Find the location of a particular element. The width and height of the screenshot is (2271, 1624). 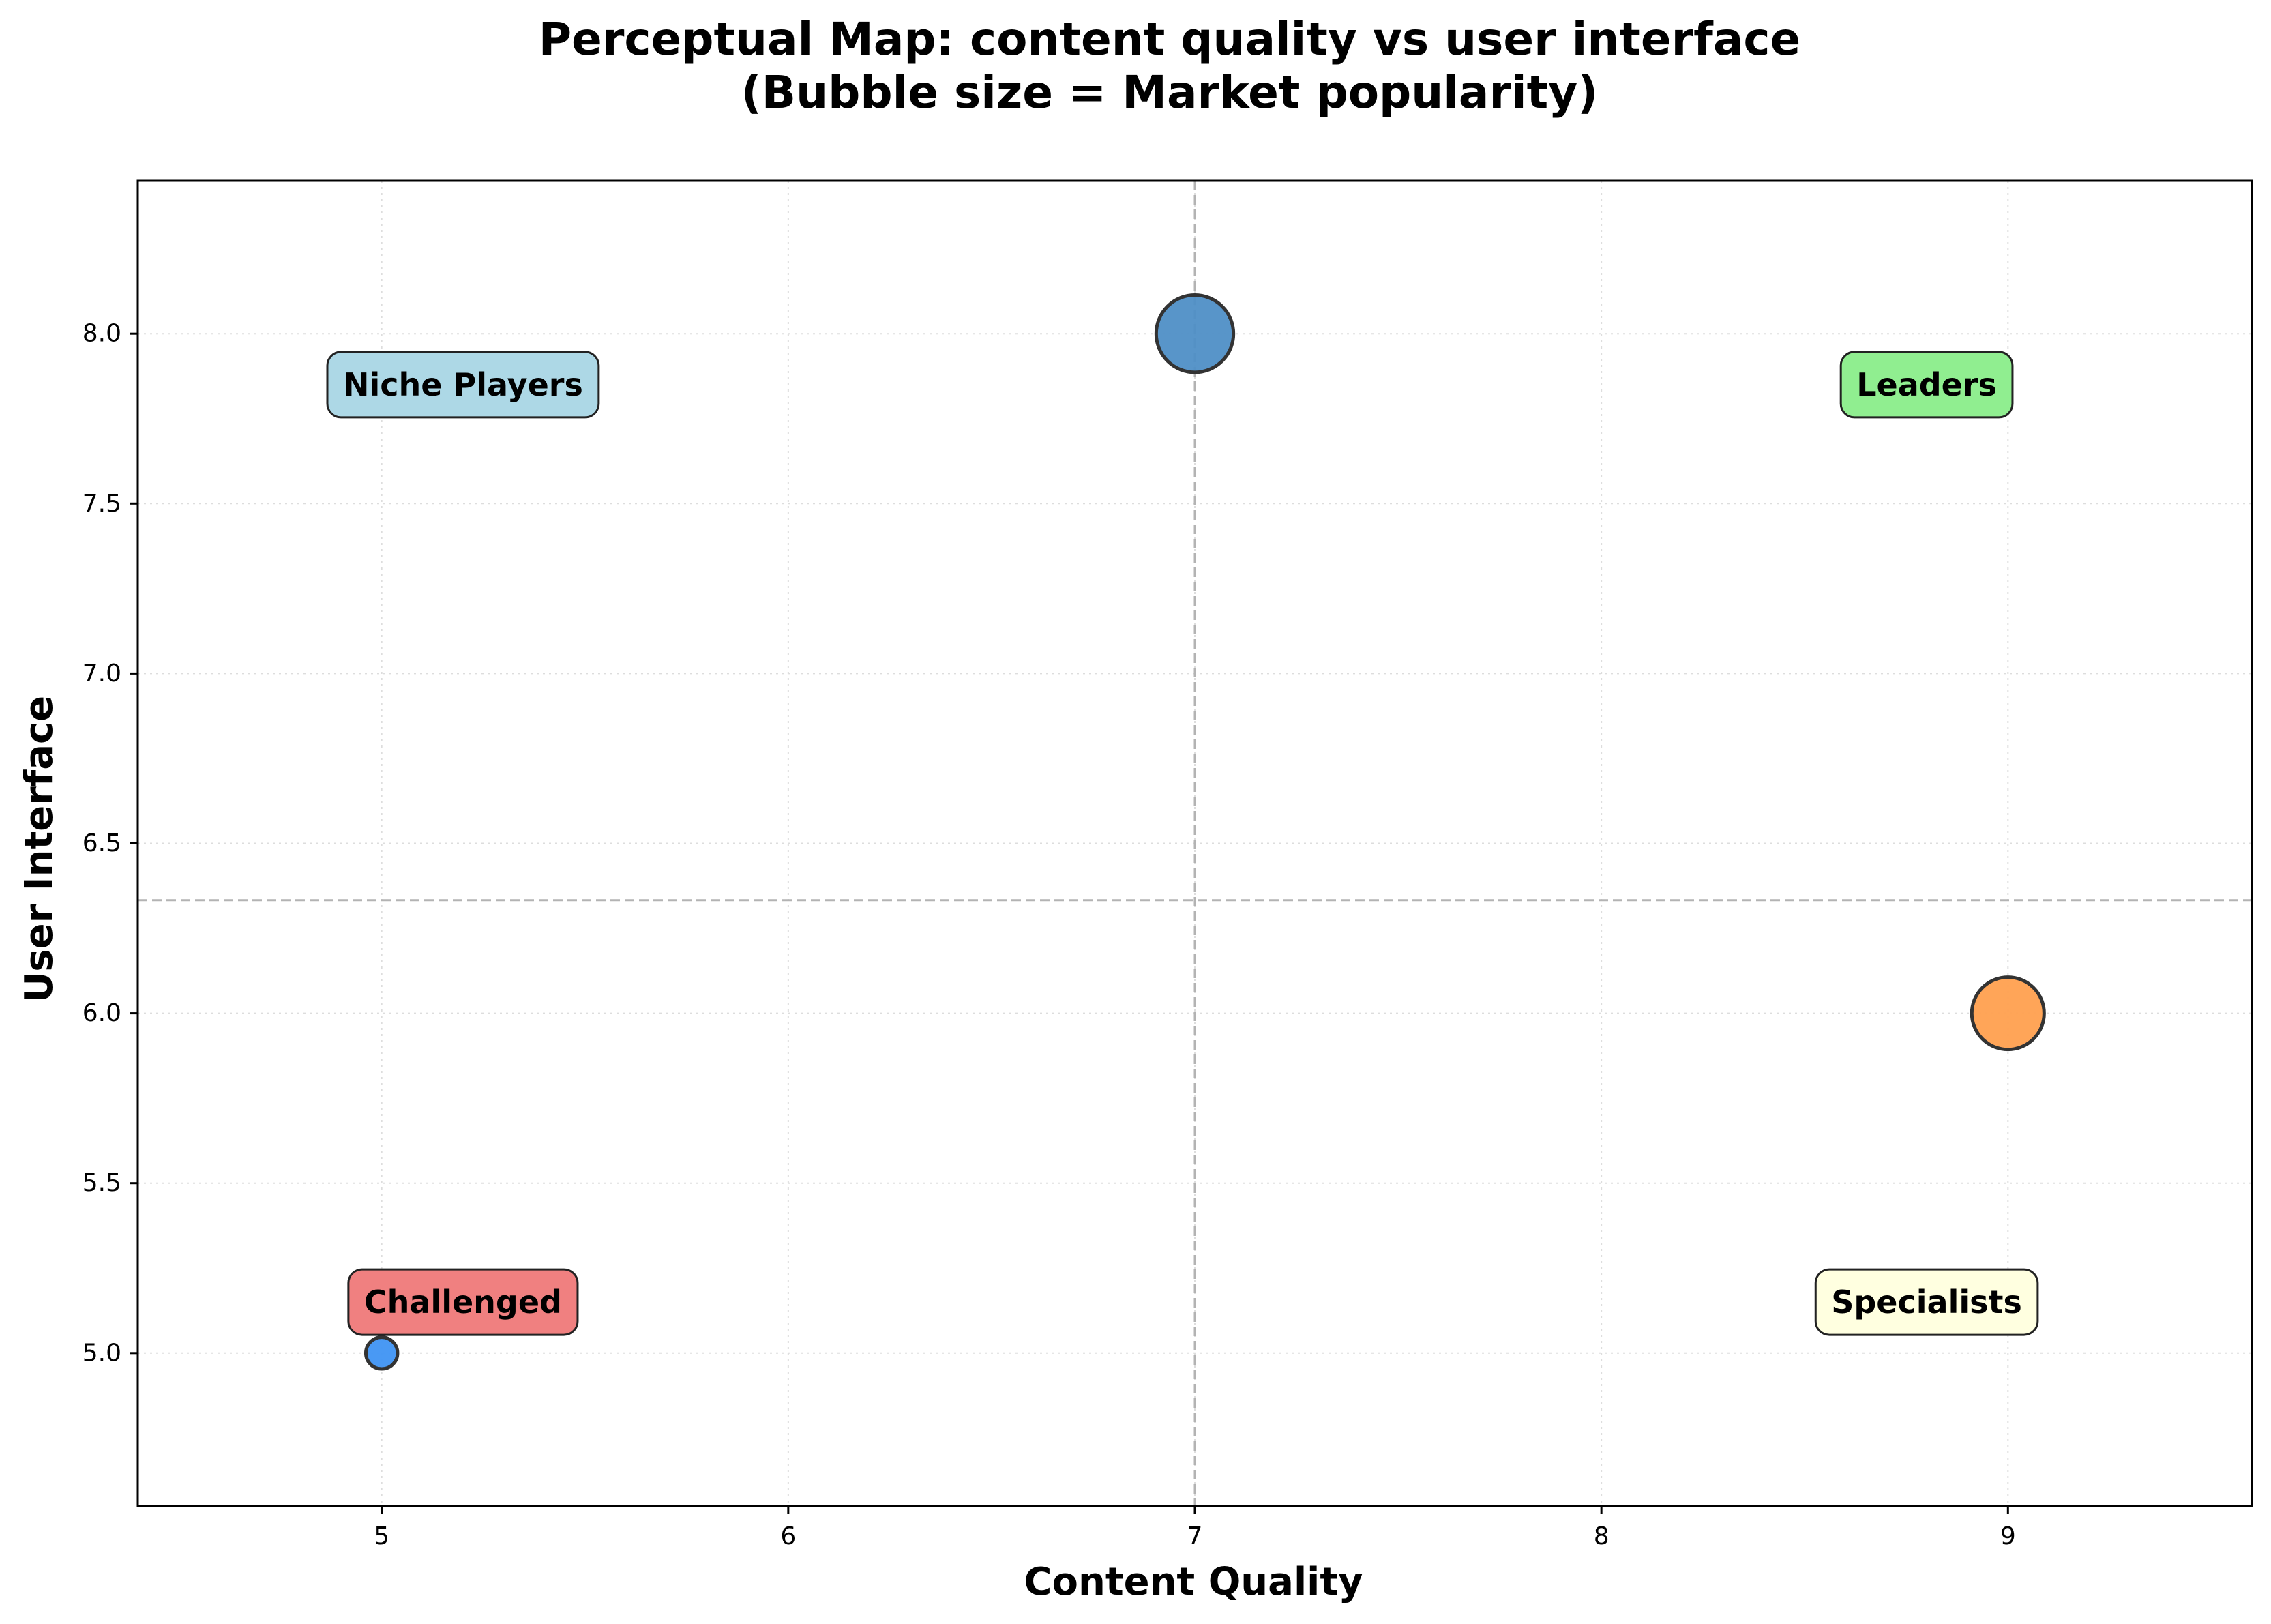

quadrant-label-text: Niche Players is located at coordinates (463, 384).